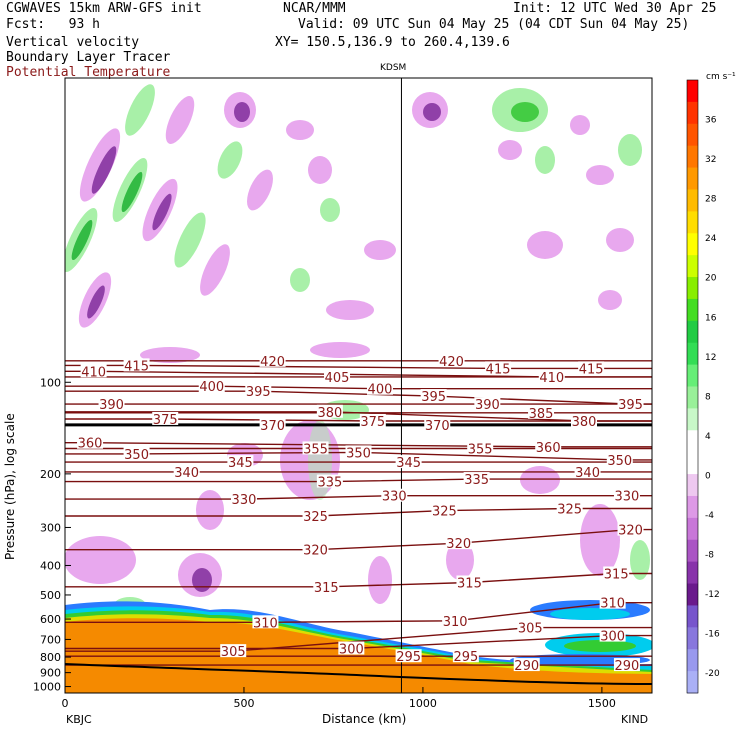 The height and width of the screenshot is (740, 740). What do you see at coordinates (50, 657) in the screenshot?
I see `y-tick-label: 800` at bounding box center [50, 657].